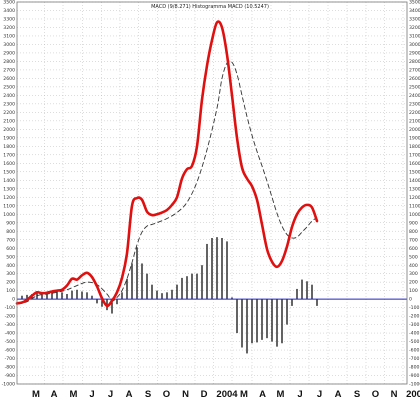 The image size is (420, 405). What do you see at coordinates (413, 232) in the screenshot?
I see `y-tick-label: 800` at bounding box center [413, 232].